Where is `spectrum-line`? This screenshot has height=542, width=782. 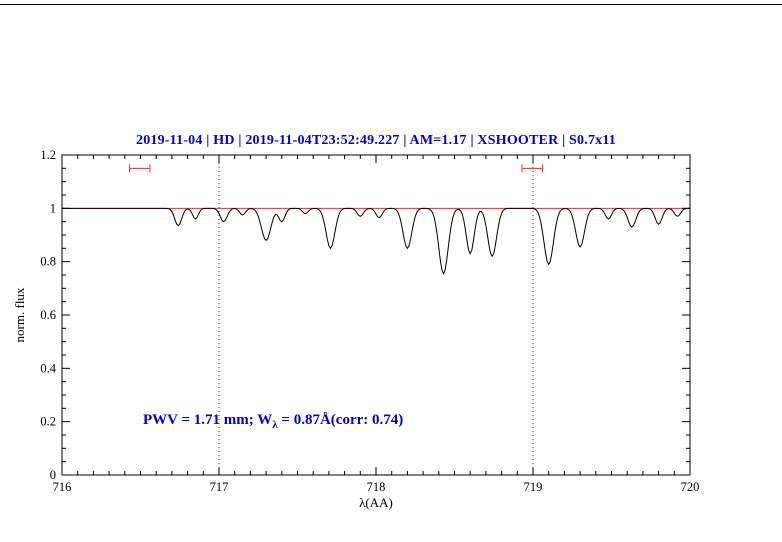
spectrum-line is located at coordinates (376, 241).